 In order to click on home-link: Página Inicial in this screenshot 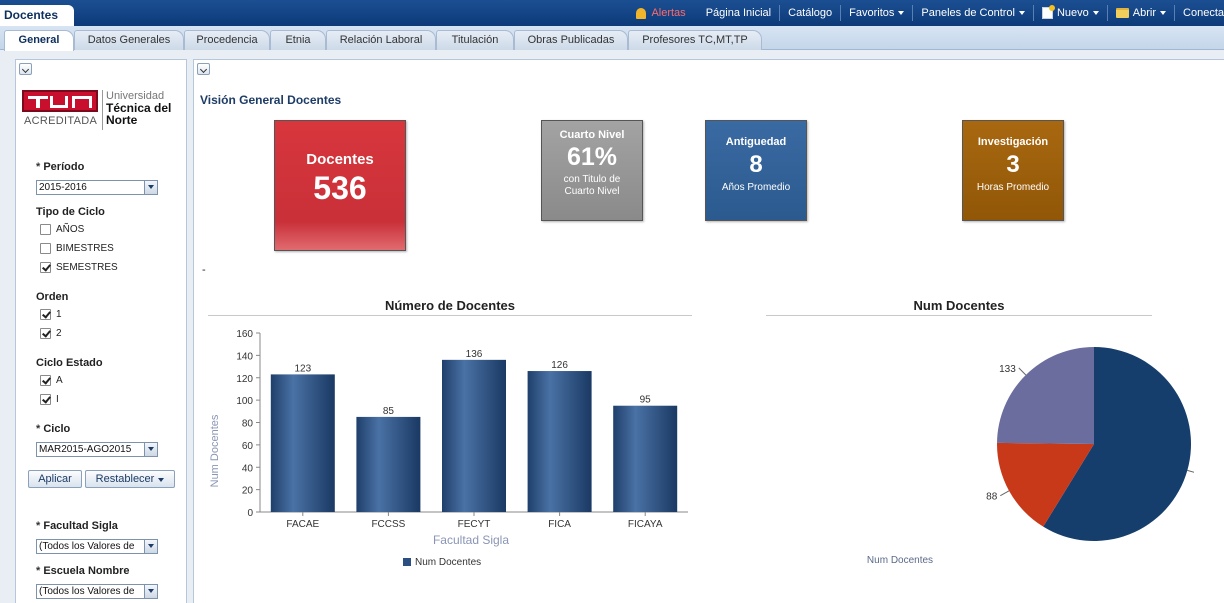, I will do `click(738, 13)`.